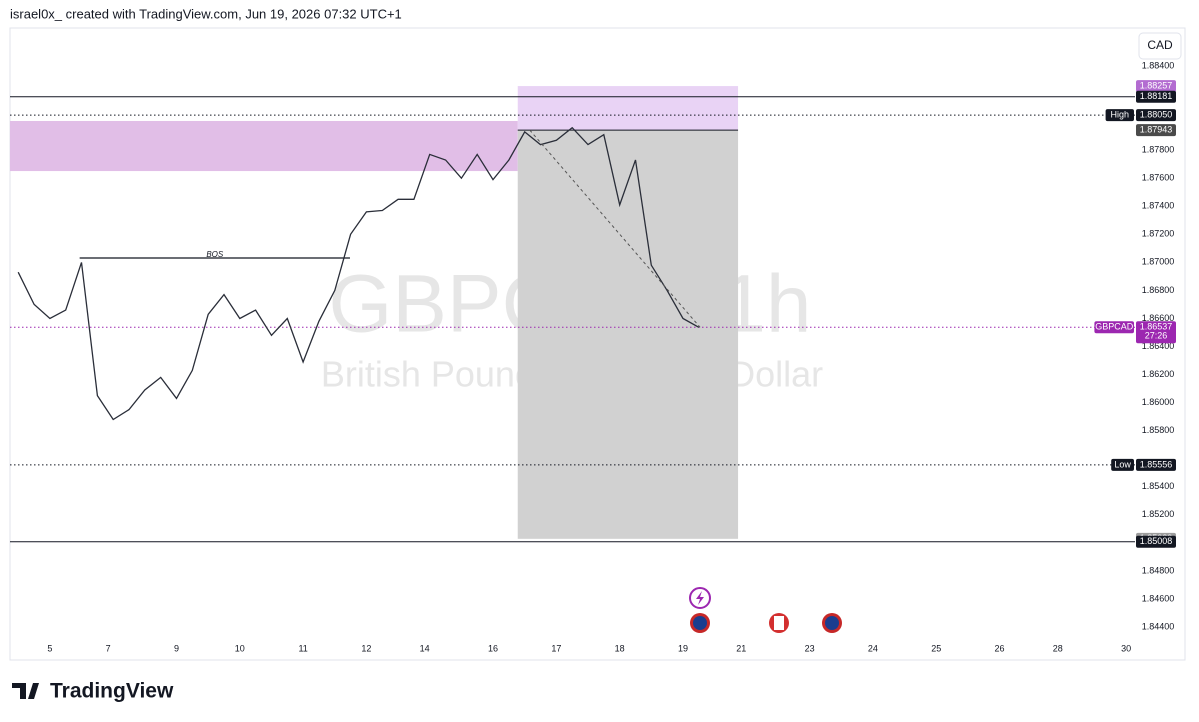 The width and height of the screenshot is (1199, 722). I want to click on brand-name: TradingView, so click(112, 691).